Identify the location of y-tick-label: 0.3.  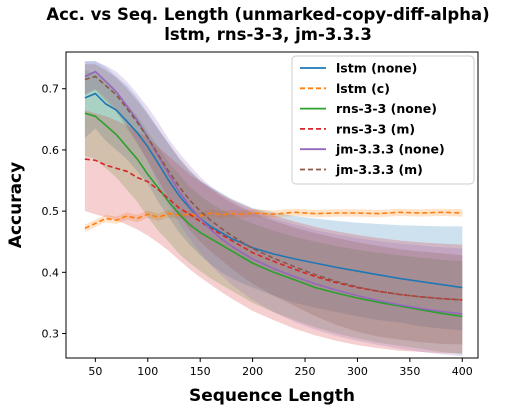
(51, 334).